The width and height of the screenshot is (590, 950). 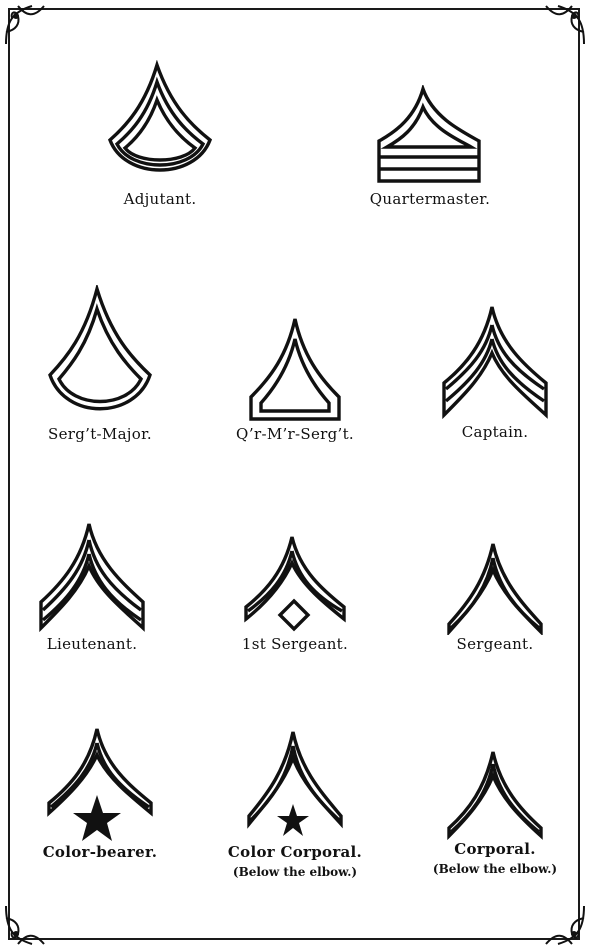 I want to click on insignia-label: 1st Sergeant., so click(x=295, y=644).